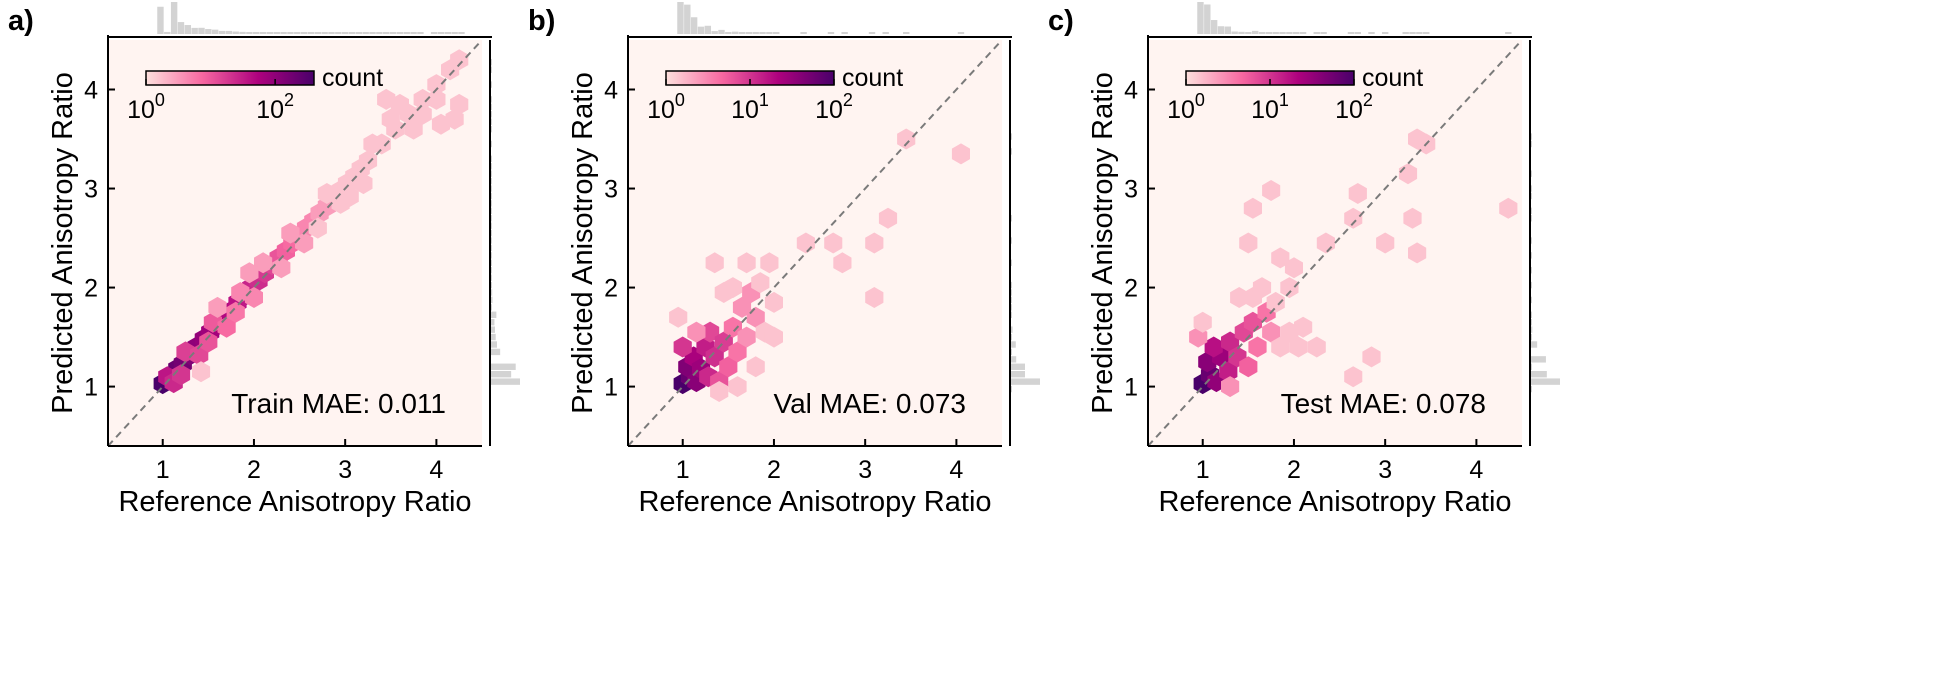  What do you see at coordinates (352, 78) in the screenshot?
I see `colorbar-label: count` at bounding box center [352, 78].